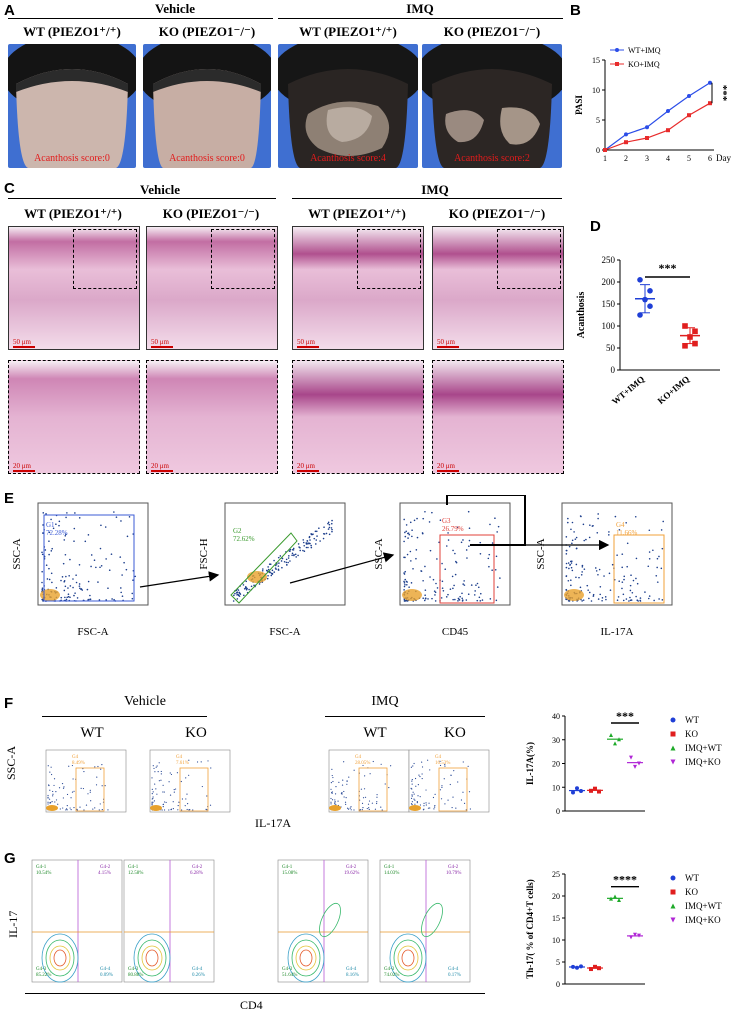 The height and width of the screenshot is (1015, 741). Describe the element at coordinates (152, 958) in the screenshot. I see `g-contour` at that location.